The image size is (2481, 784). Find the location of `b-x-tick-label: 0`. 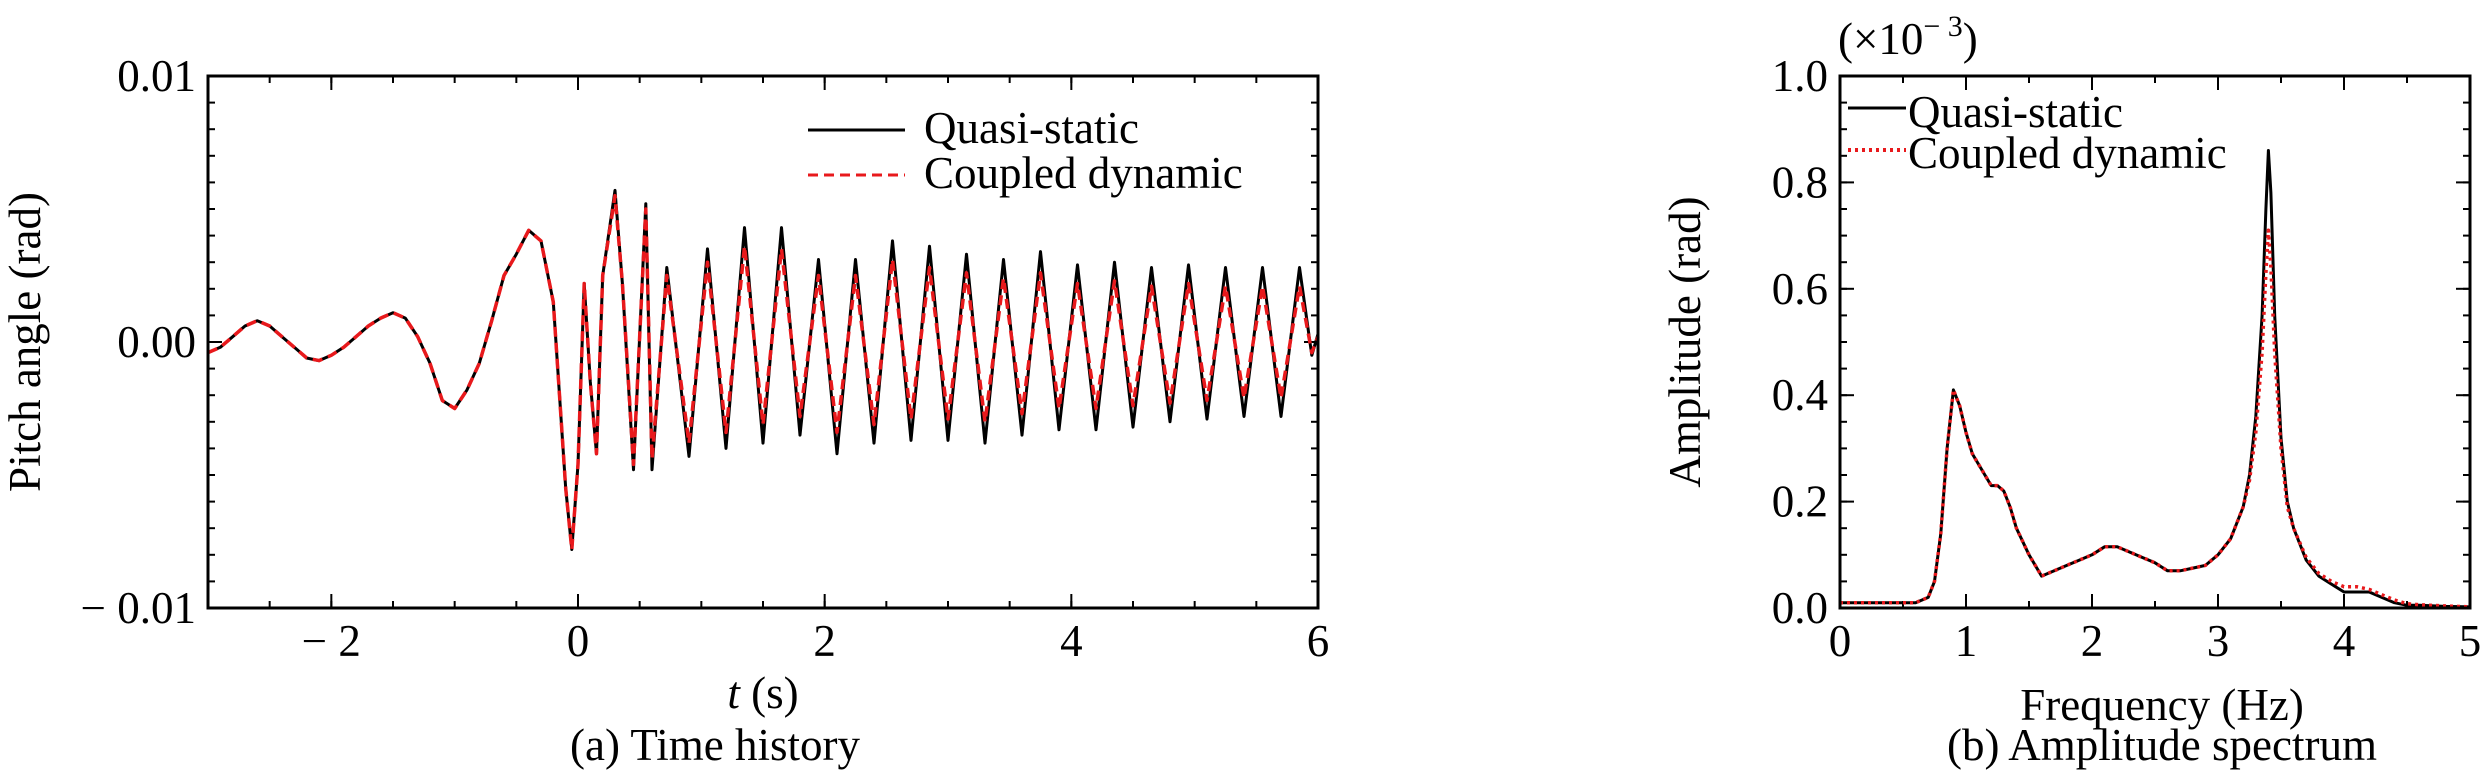

b-x-tick-label: 0 is located at coordinates (1840, 641).